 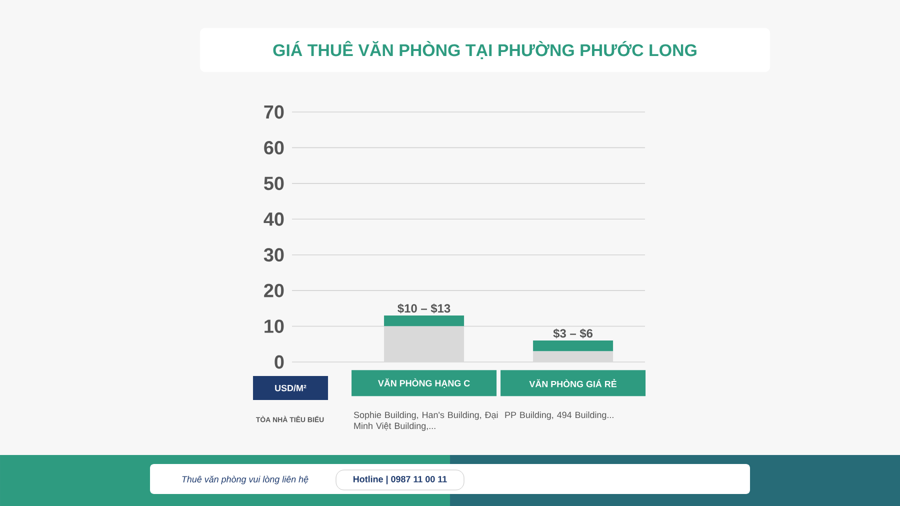 I want to click on y-tick-label: 10, so click(x=274, y=326).